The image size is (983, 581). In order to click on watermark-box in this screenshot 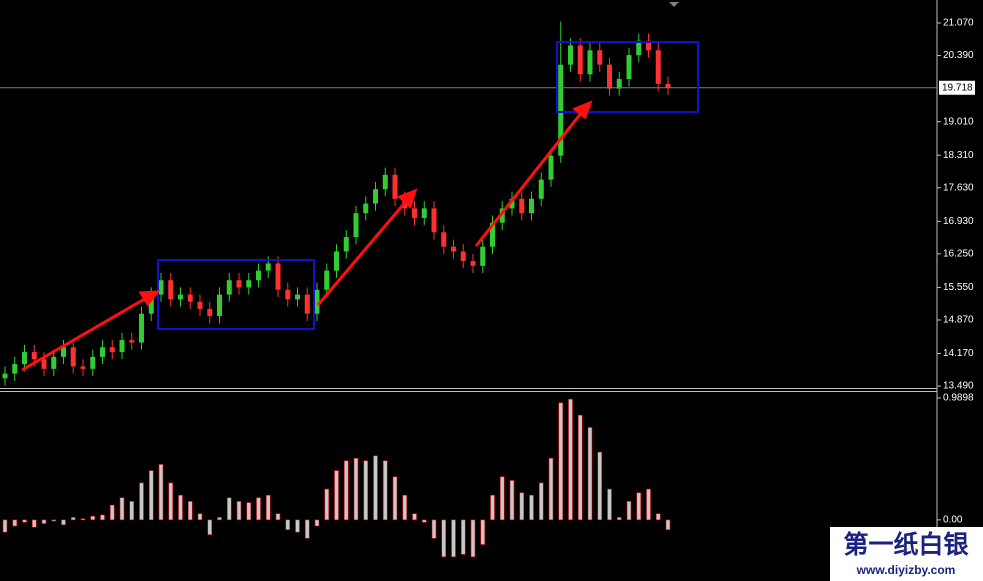, I will do `click(906, 554)`.